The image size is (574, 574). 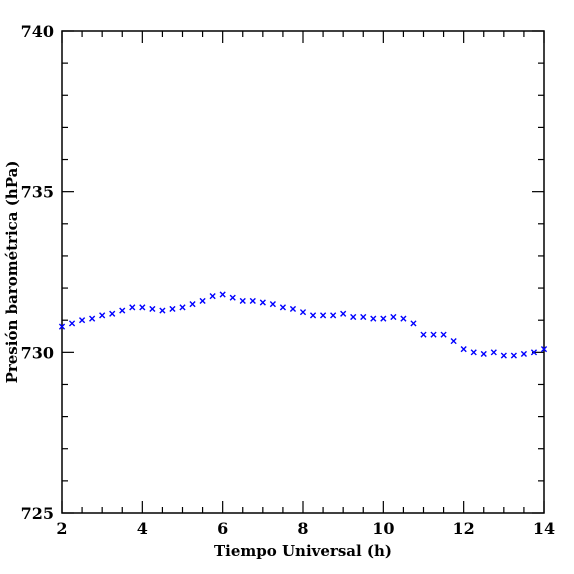 What do you see at coordinates (12, 272) in the screenshot?
I see `y-axis-label: Presión barométrica (hPa)` at bounding box center [12, 272].